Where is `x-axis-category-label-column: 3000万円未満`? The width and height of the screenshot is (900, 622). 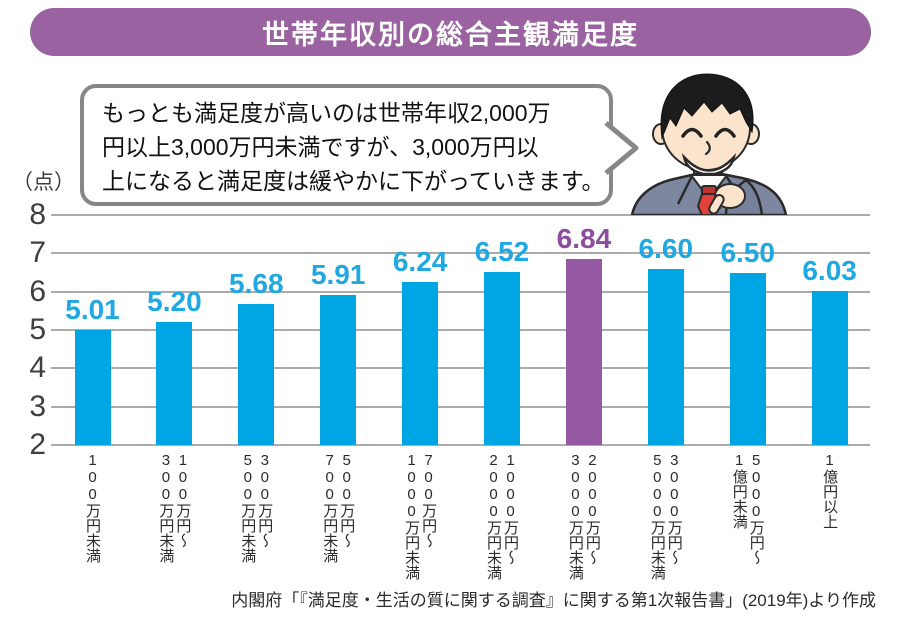
x-axis-category-label-column: 3000万円未満 is located at coordinates (575, 516).